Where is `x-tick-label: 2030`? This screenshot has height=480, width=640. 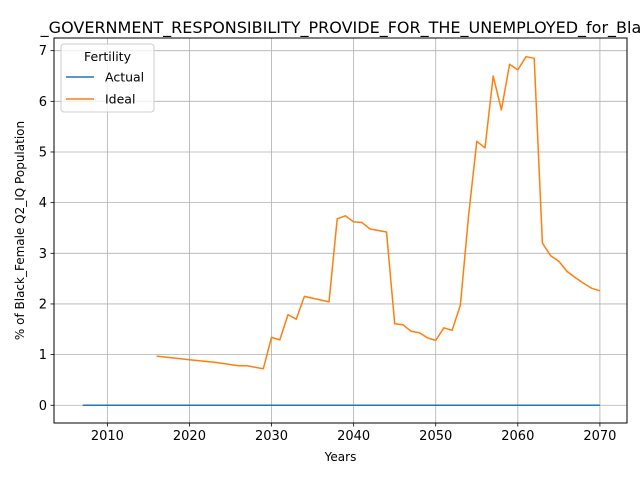 x-tick-label: 2030 is located at coordinates (271, 436).